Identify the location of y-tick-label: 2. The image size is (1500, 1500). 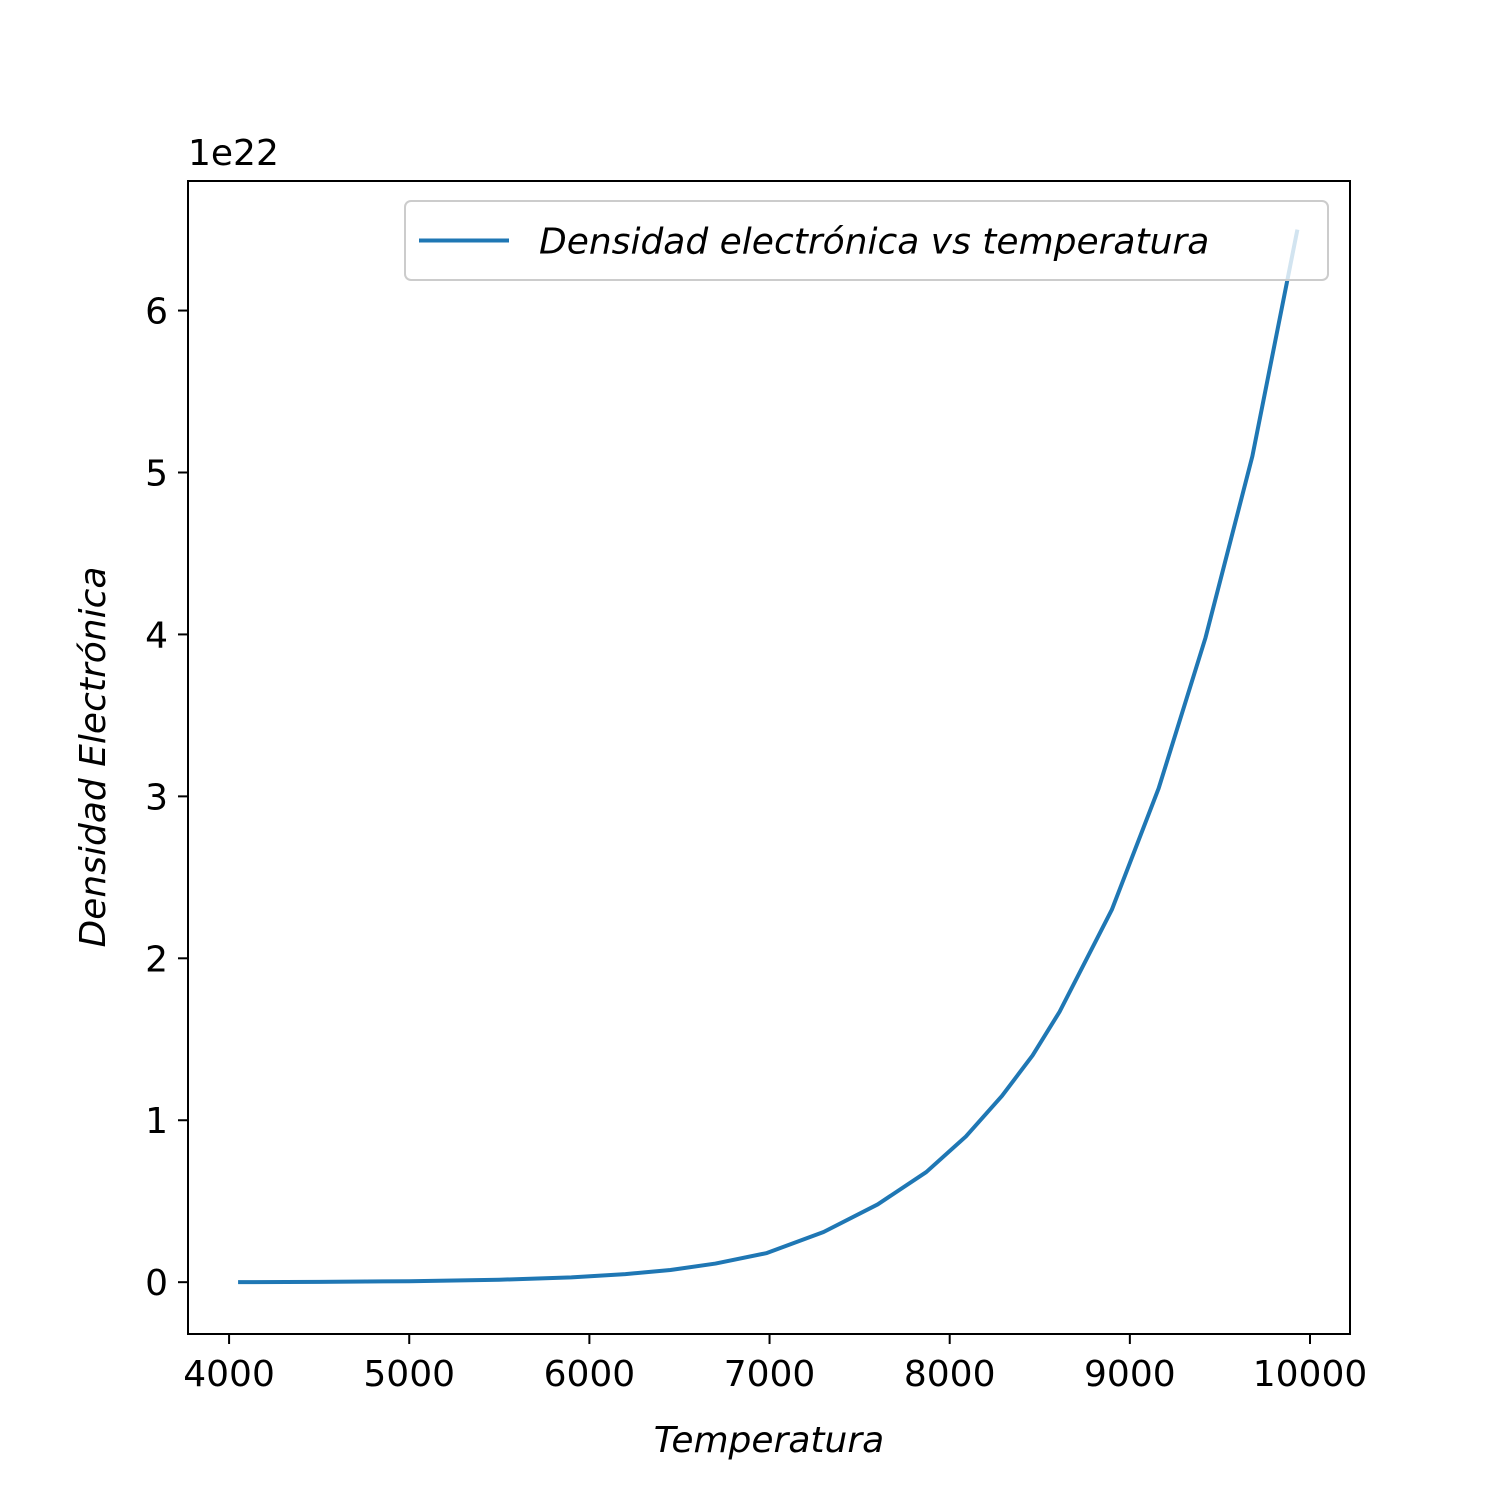
(156, 959).